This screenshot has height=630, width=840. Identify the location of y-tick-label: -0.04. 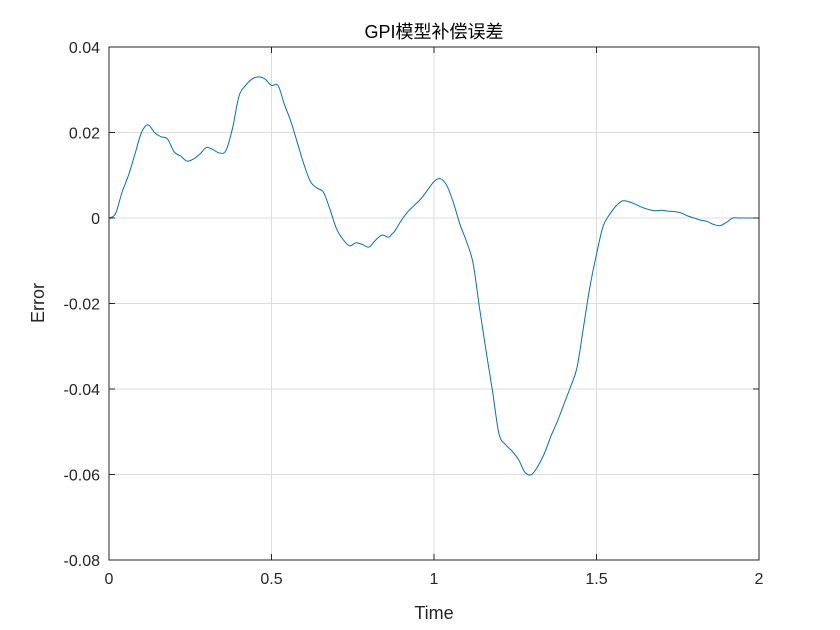
(82, 390).